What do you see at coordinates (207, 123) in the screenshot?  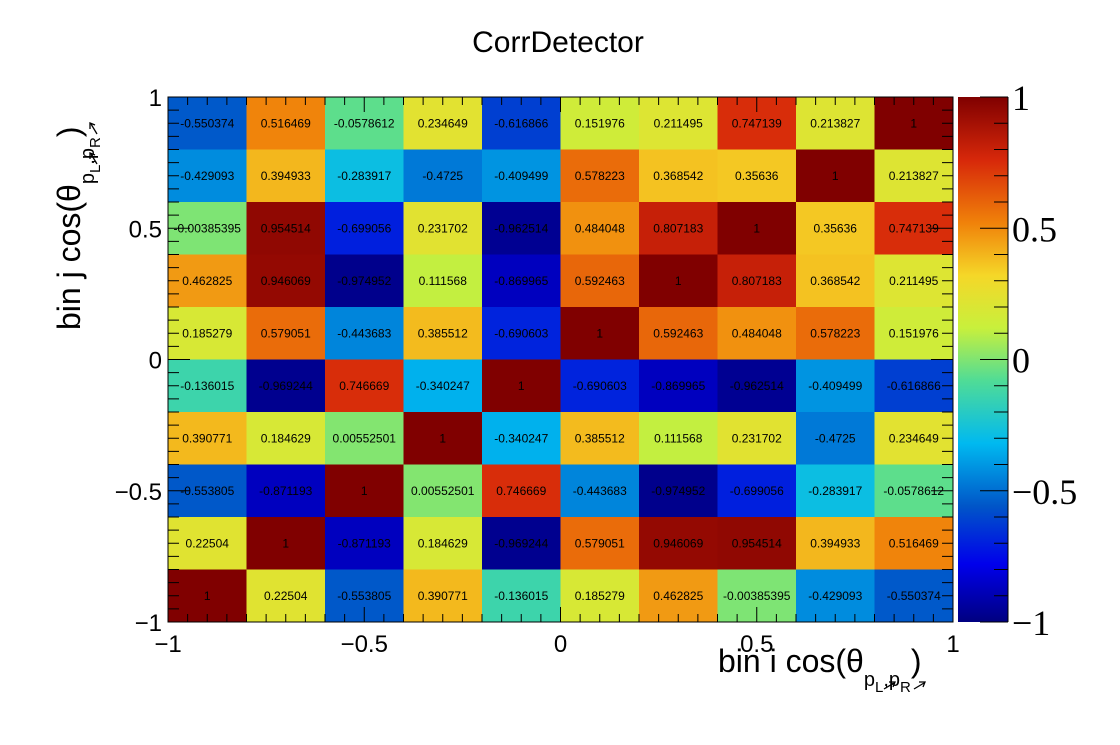 I see `cell-value-label: -0.550374` at bounding box center [207, 123].